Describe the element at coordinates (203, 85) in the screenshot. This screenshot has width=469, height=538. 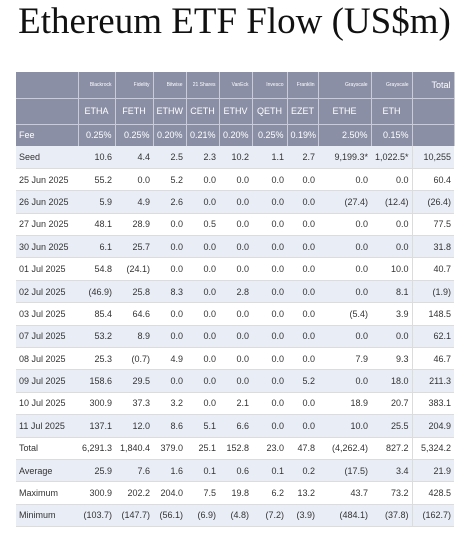
I see `issuer-header: 21 Shares` at that location.